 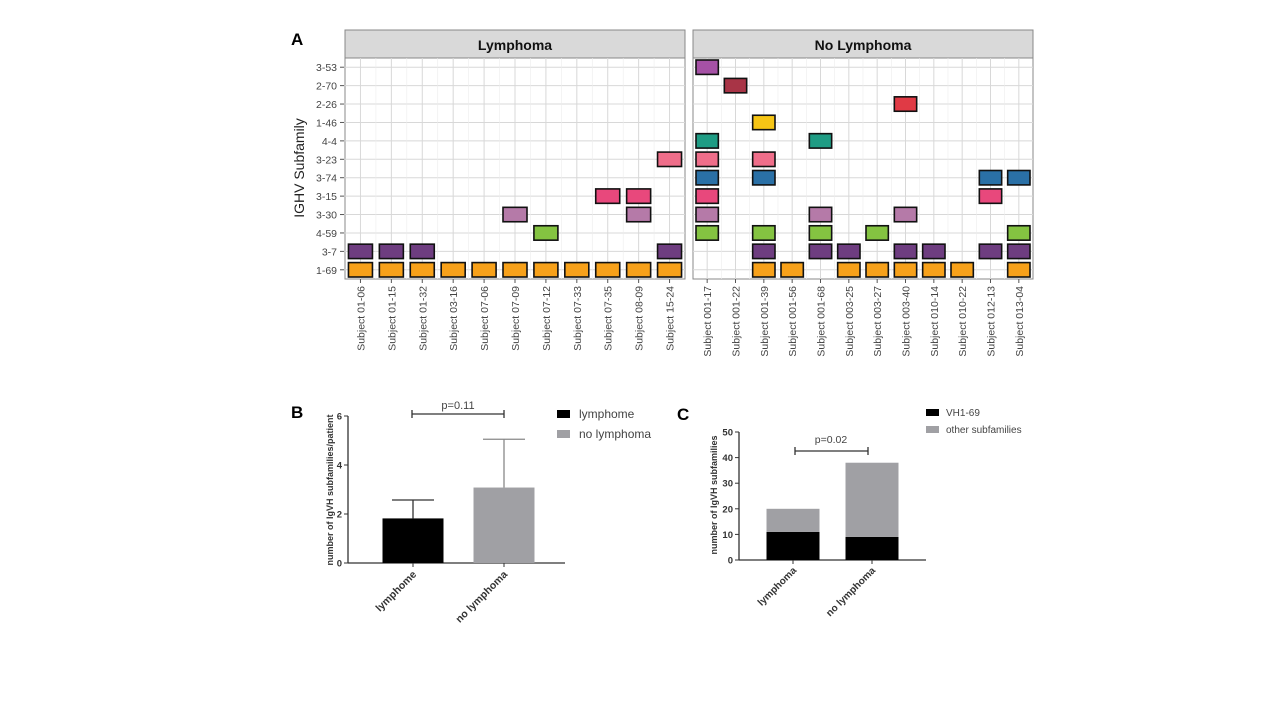 I want to click on y-axis-label: number of IgVH subfamilies, so click(x=714, y=494).